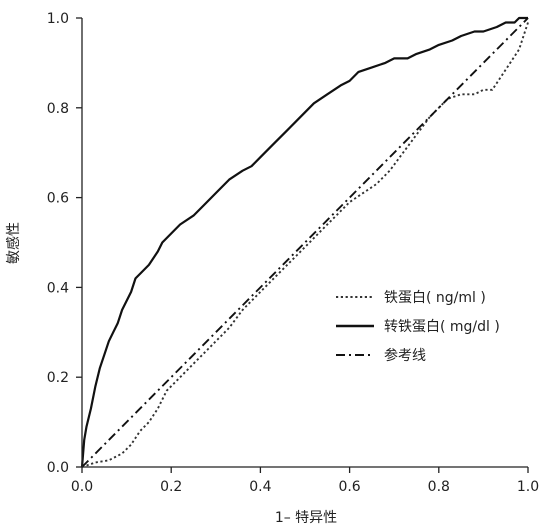 This screenshot has width=550, height=529. Describe the element at coordinates (528, 487) in the screenshot. I see `x-tick-label: 1.0` at that location.